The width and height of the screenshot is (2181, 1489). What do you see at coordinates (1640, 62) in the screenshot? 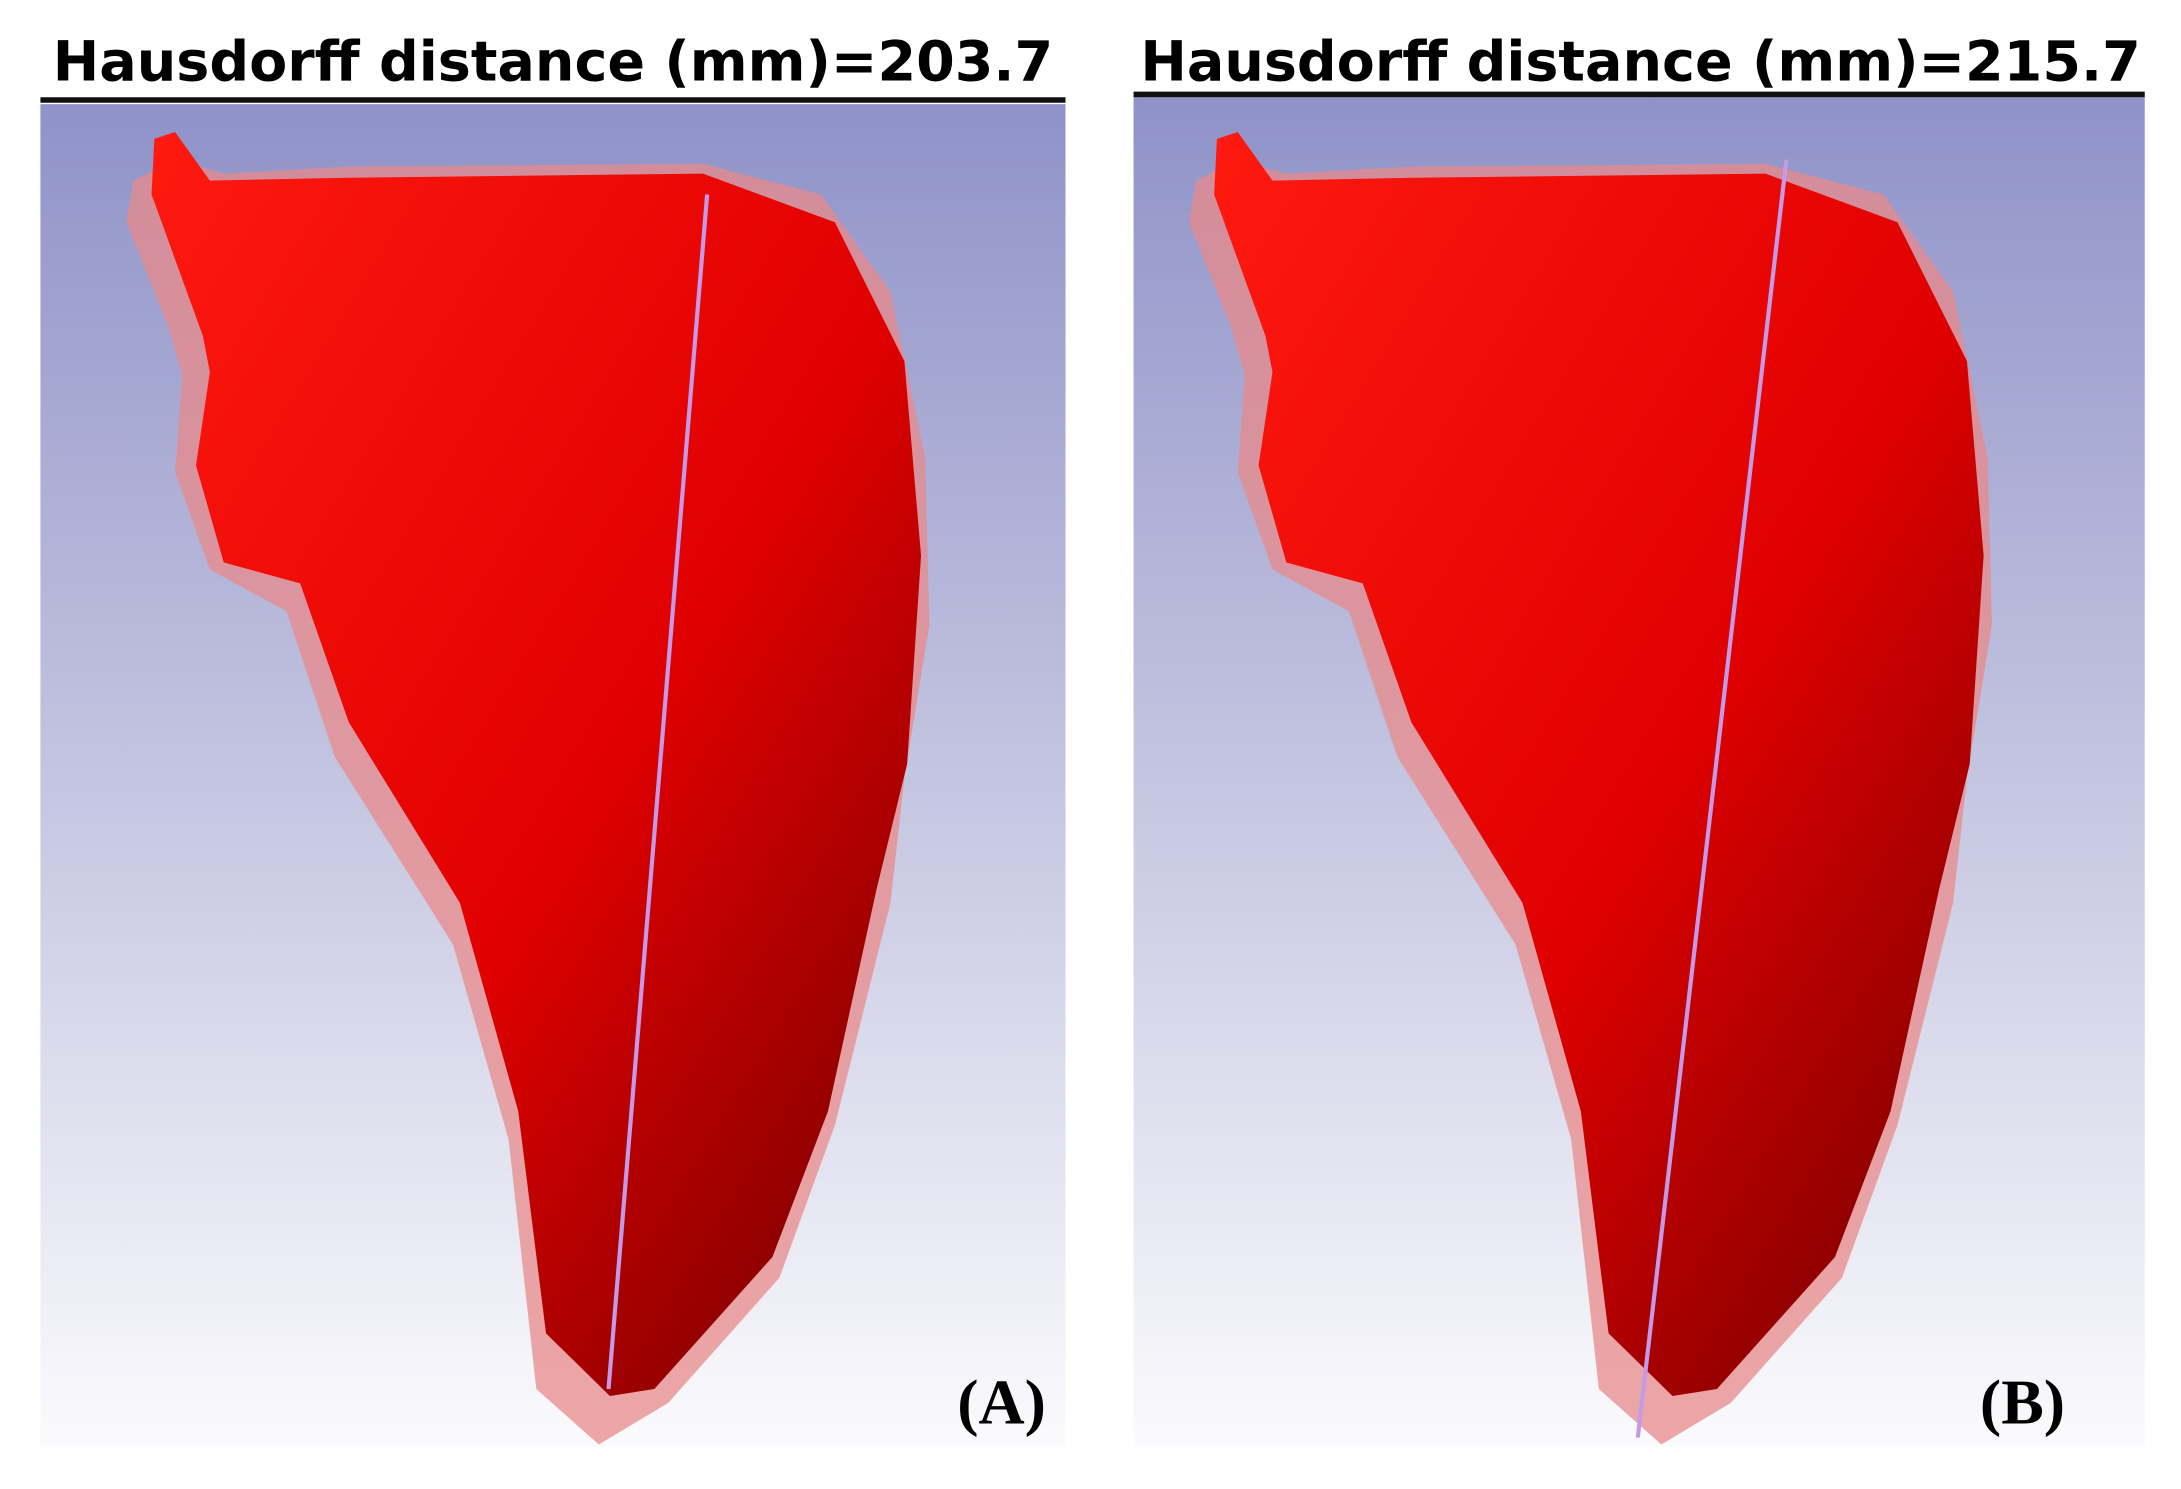
I see `panel-title: Hausdorff distance (mm)=215.7` at bounding box center [1640, 62].